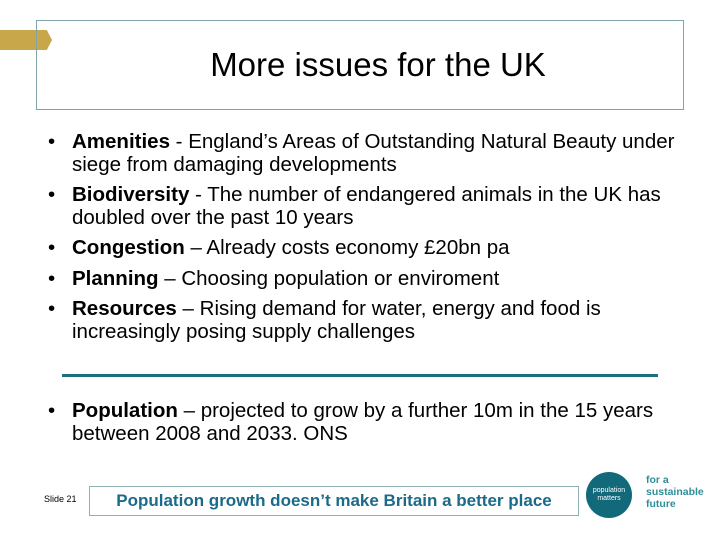 This screenshot has height=540, width=720. What do you see at coordinates (115, 278) in the screenshot?
I see `bullet-term: Planning` at bounding box center [115, 278].